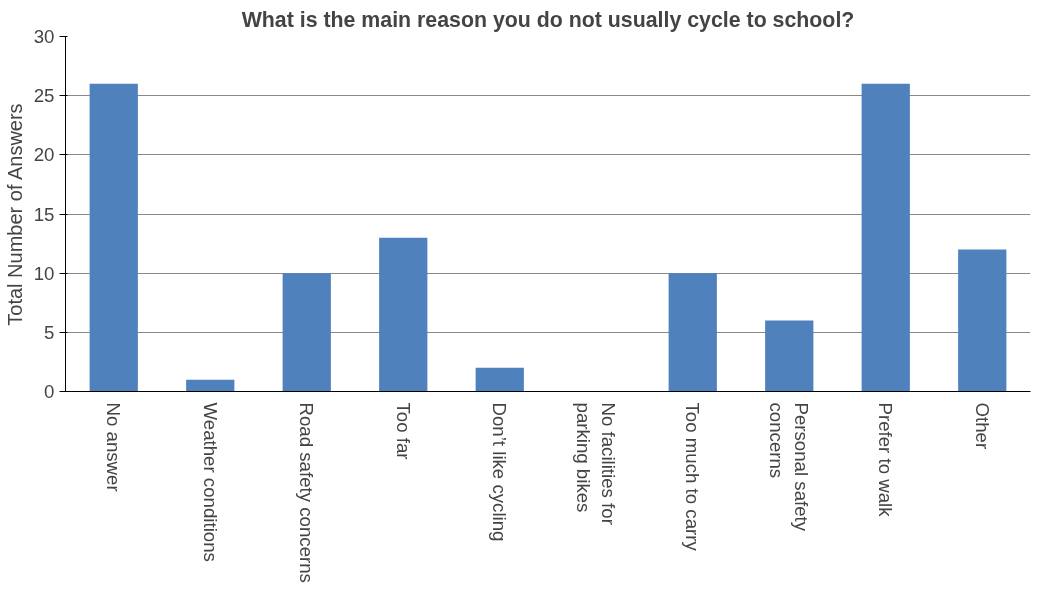 The width and height of the screenshot is (1057, 590). I want to click on y-tick-label: 30, so click(44, 36).